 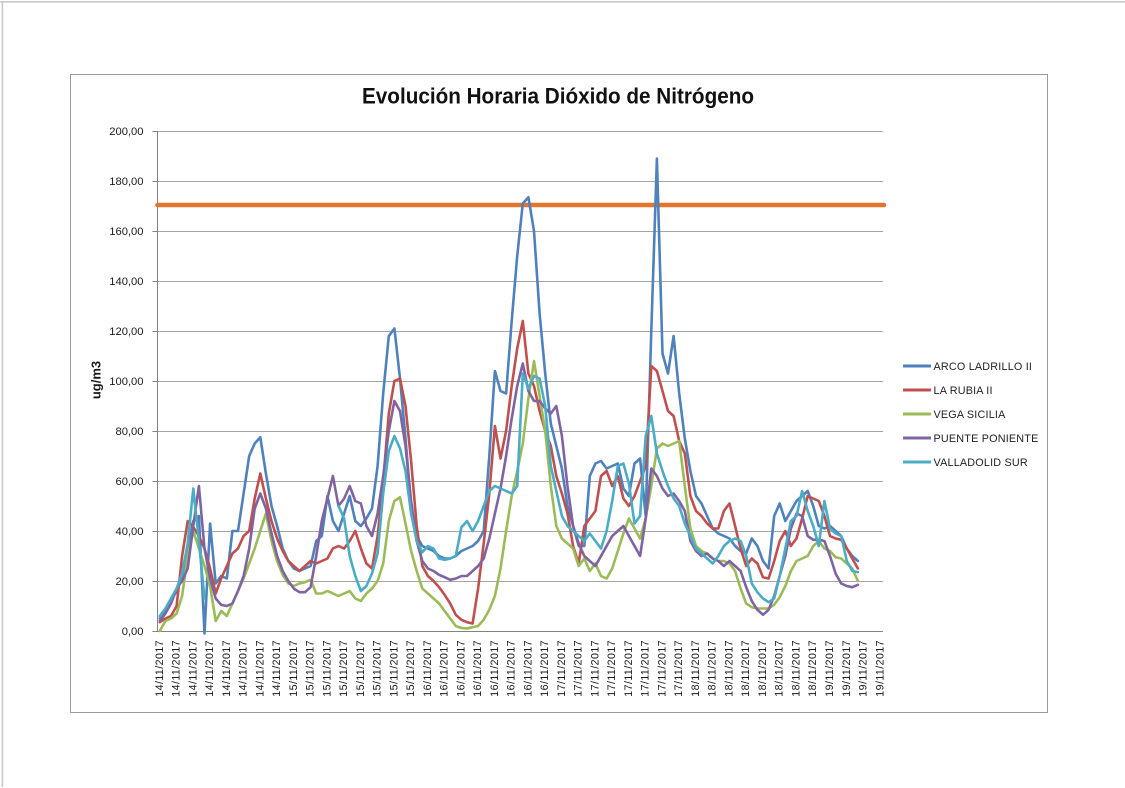 What do you see at coordinates (126, 232) in the screenshot?
I see `svg-text: 160,00` at bounding box center [126, 232].